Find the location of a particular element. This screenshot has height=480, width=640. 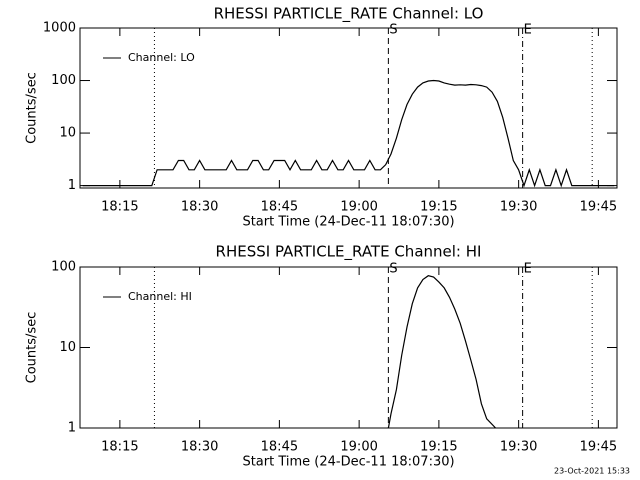

legend-label: Channel: LO is located at coordinates (161, 57).